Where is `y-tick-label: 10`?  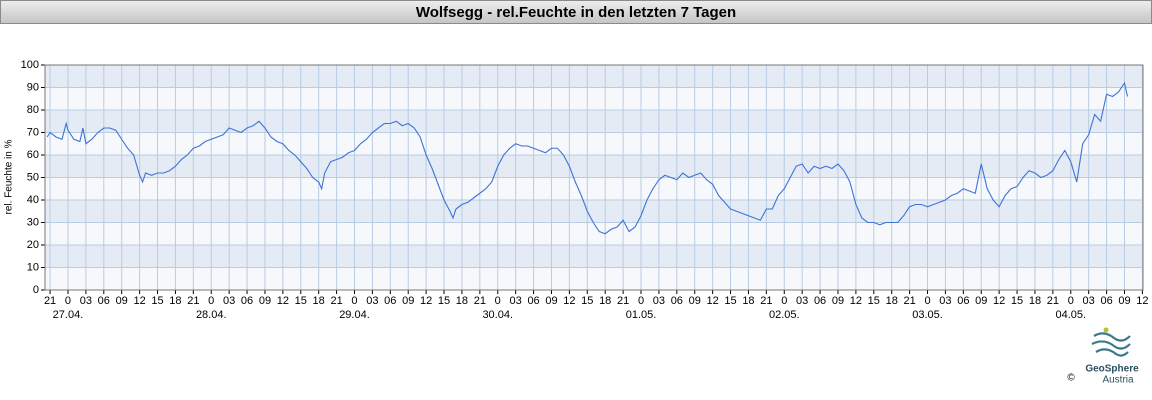 y-tick-label: 10 is located at coordinates (33, 267).